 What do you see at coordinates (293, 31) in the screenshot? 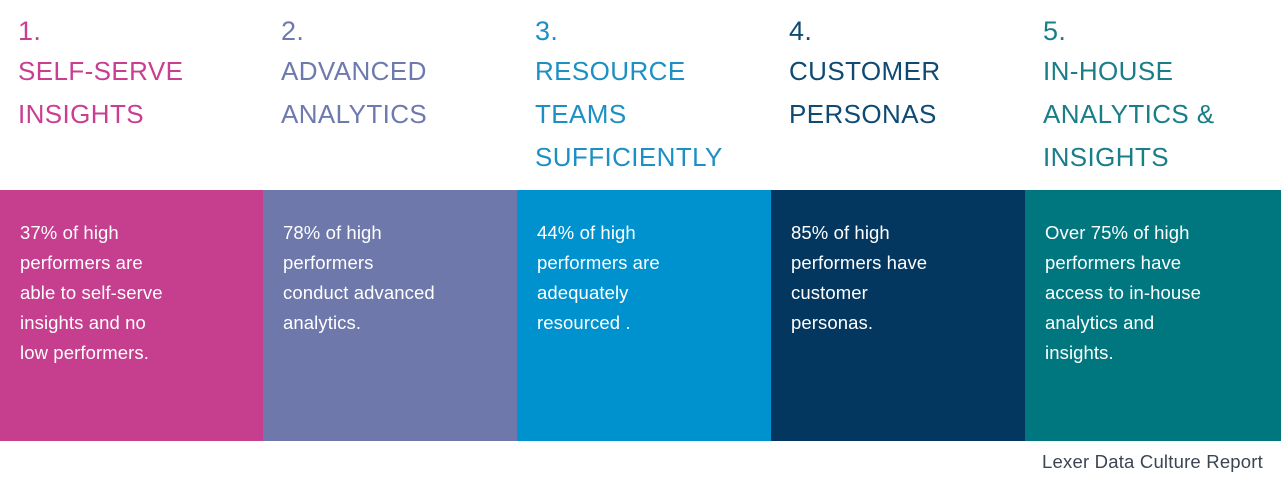
I see `header-number-2: 2.` at bounding box center [293, 31].